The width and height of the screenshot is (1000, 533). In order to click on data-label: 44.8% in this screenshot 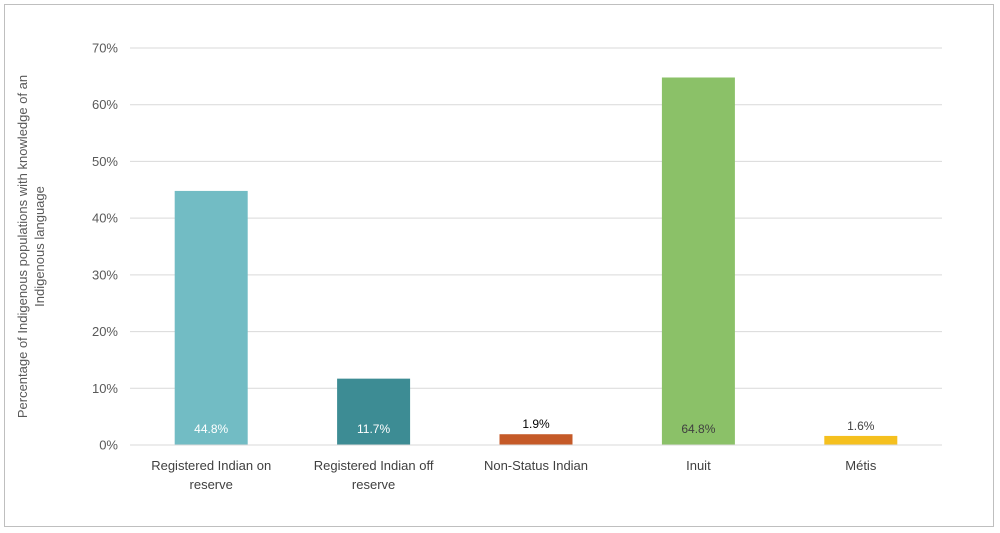, I will do `click(211, 429)`.